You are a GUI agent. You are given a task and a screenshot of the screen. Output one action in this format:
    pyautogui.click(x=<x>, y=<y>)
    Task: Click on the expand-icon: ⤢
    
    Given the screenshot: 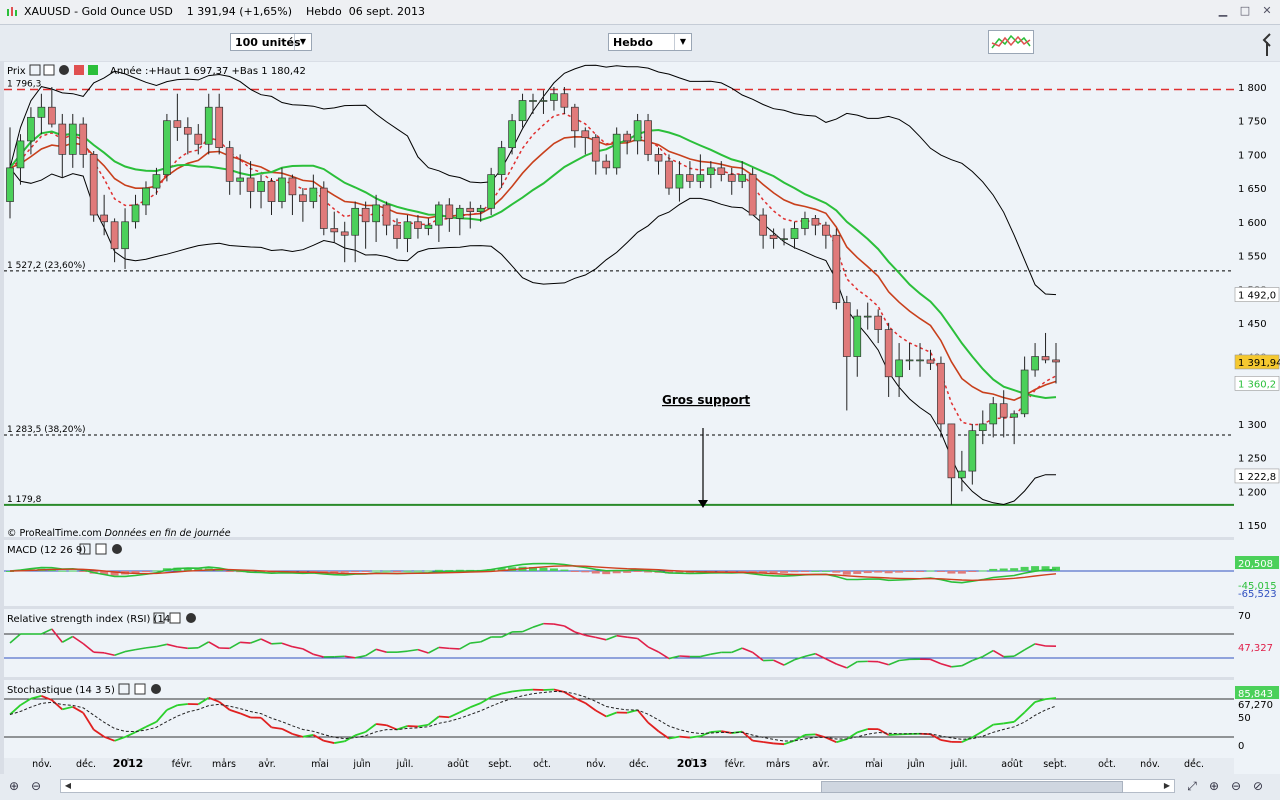 What is the action you would take?
    pyautogui.click(x=1192, y=786)
    